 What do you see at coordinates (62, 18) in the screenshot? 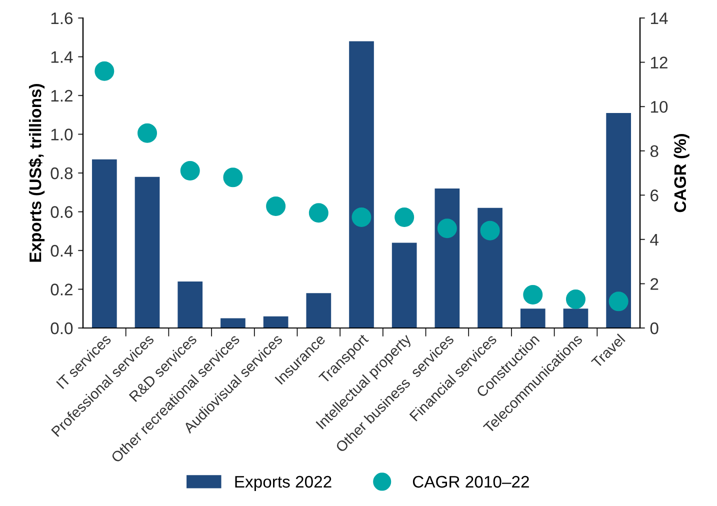
I see `y-tick-label: 1.6` at bounding box center [62, 18].